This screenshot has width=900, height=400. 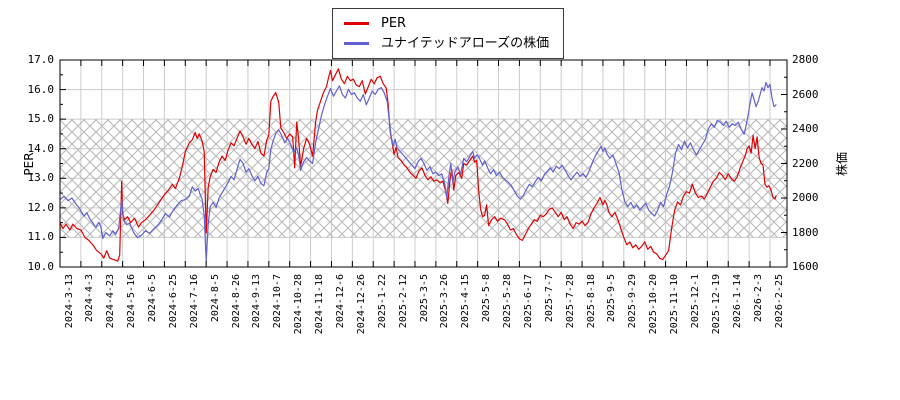 I want to click on legend-label-per: PER, so click(x=394, y=23).